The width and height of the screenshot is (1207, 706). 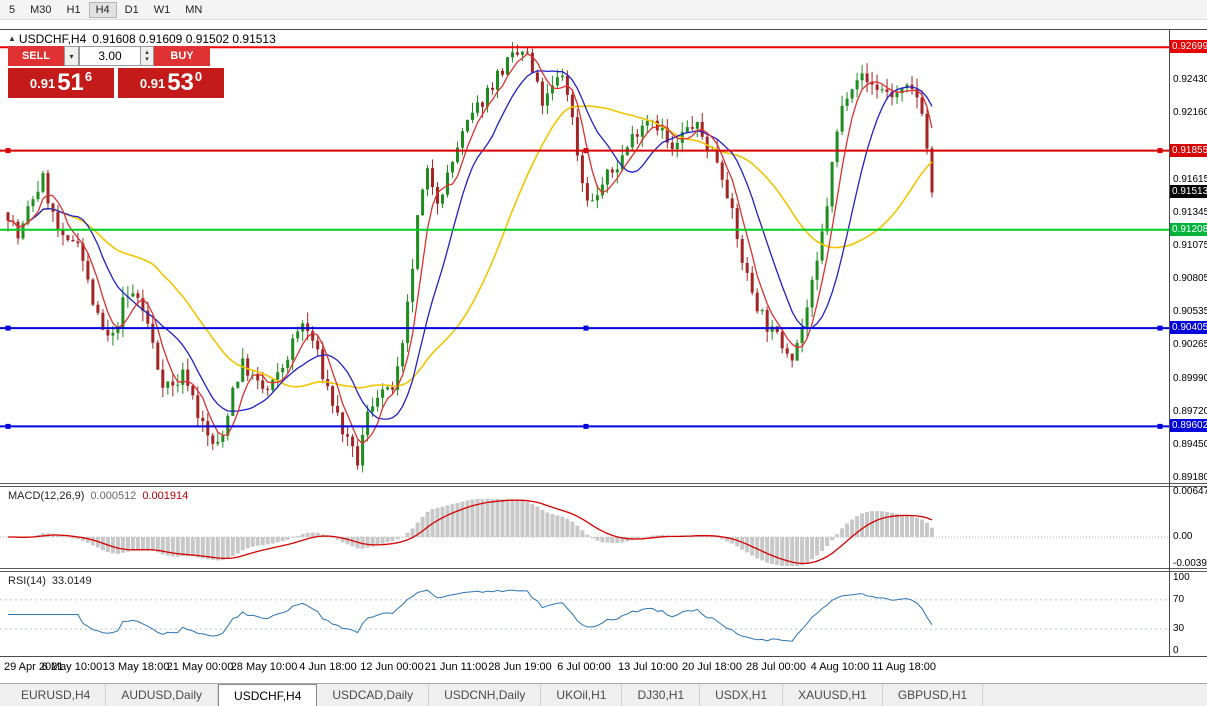 What do you see at coordinates (1188, 229) in the screenshot?
I see `price-line-label: 0.91208` at bounding box center [1188, 229].